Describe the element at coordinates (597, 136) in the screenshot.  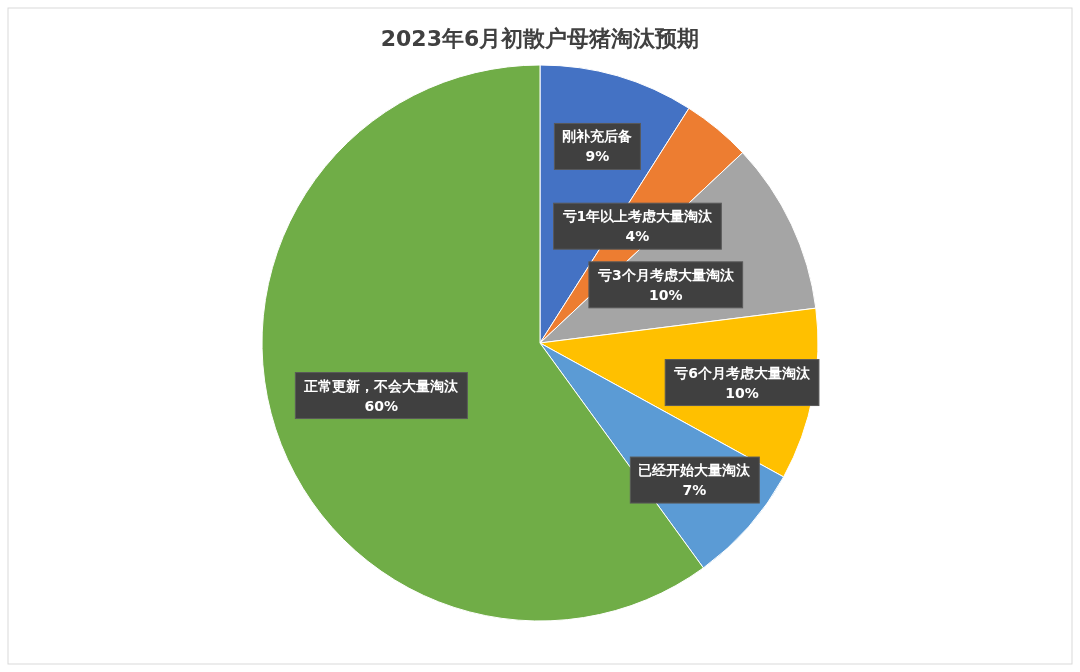
I see `slice-label: 刚补充后备` at that location.